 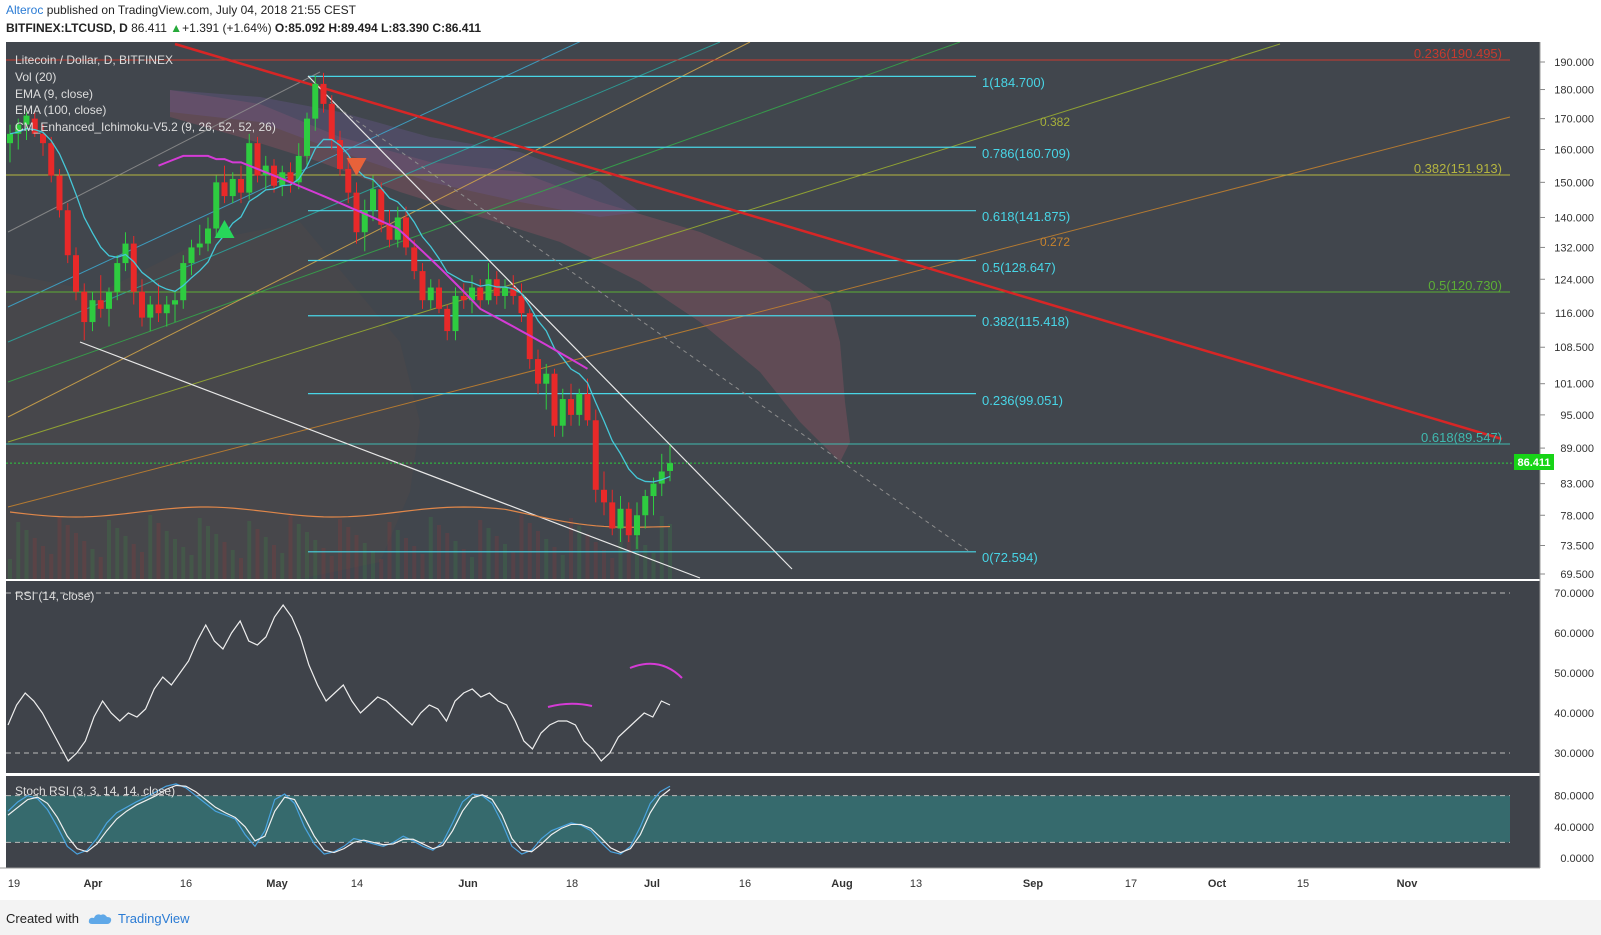 What do you see at coordinates (390, 460) in the screenshot?
I see `wedge-lower-line` at bounding box center [390, 460].